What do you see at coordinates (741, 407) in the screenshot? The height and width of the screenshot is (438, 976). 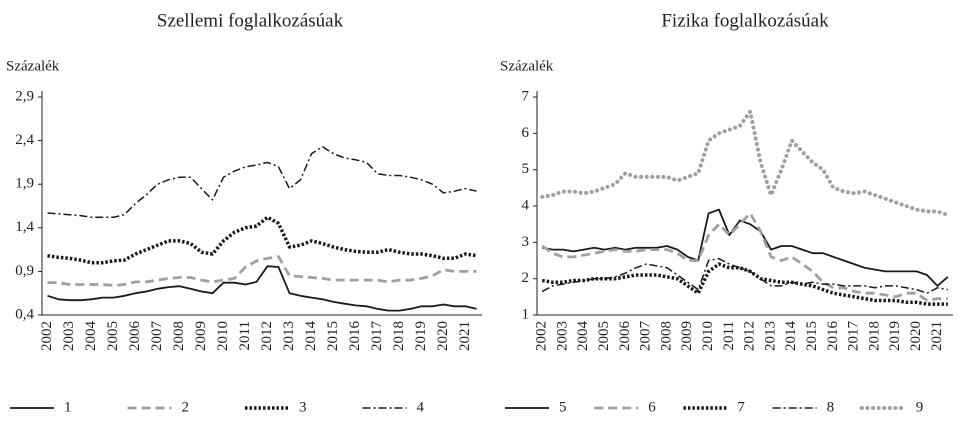 I see `legend-label: 7` at bounding box center [741, 407].